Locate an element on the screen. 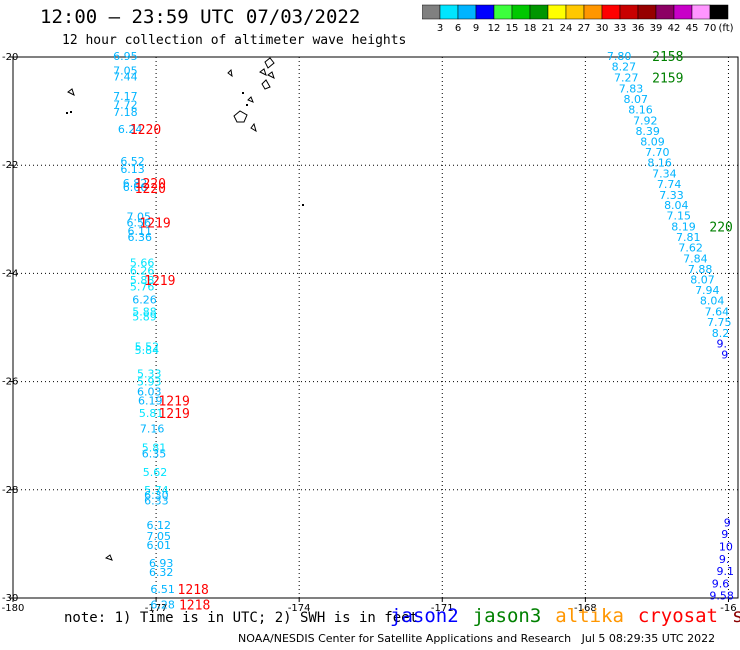 The image size is (740, 650). wave-height-label: 7.62 is located at coordinates (690, 247).